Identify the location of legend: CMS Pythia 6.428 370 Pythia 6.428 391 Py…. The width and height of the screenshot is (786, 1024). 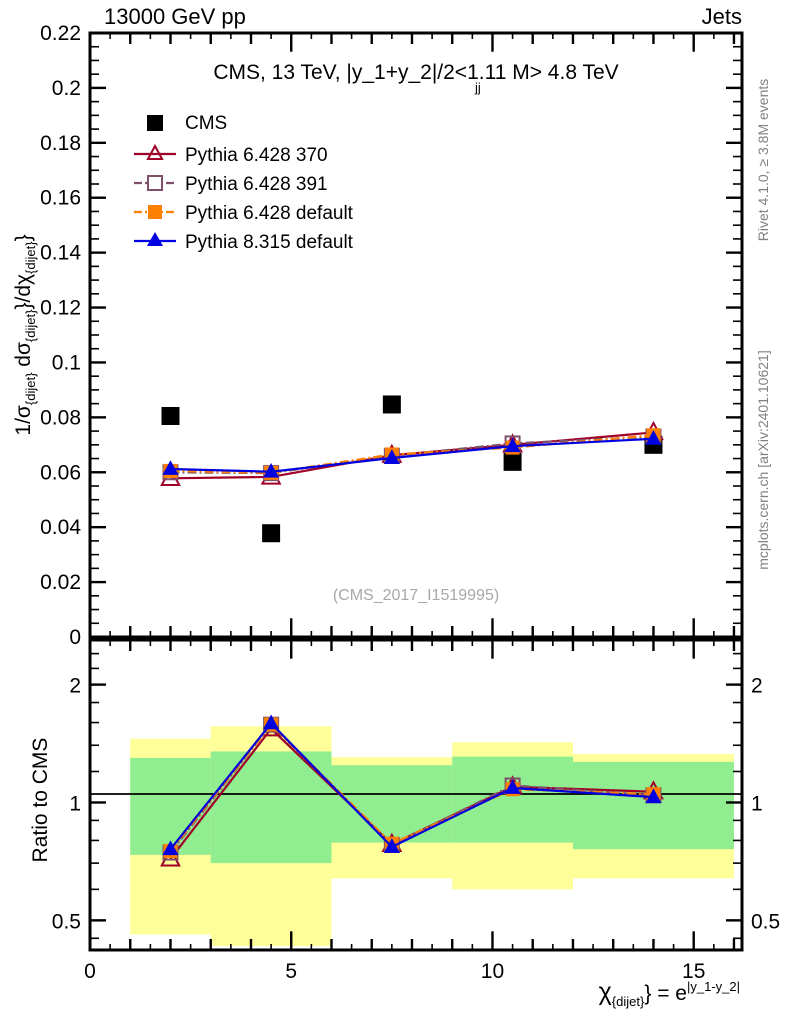
(244, 183).